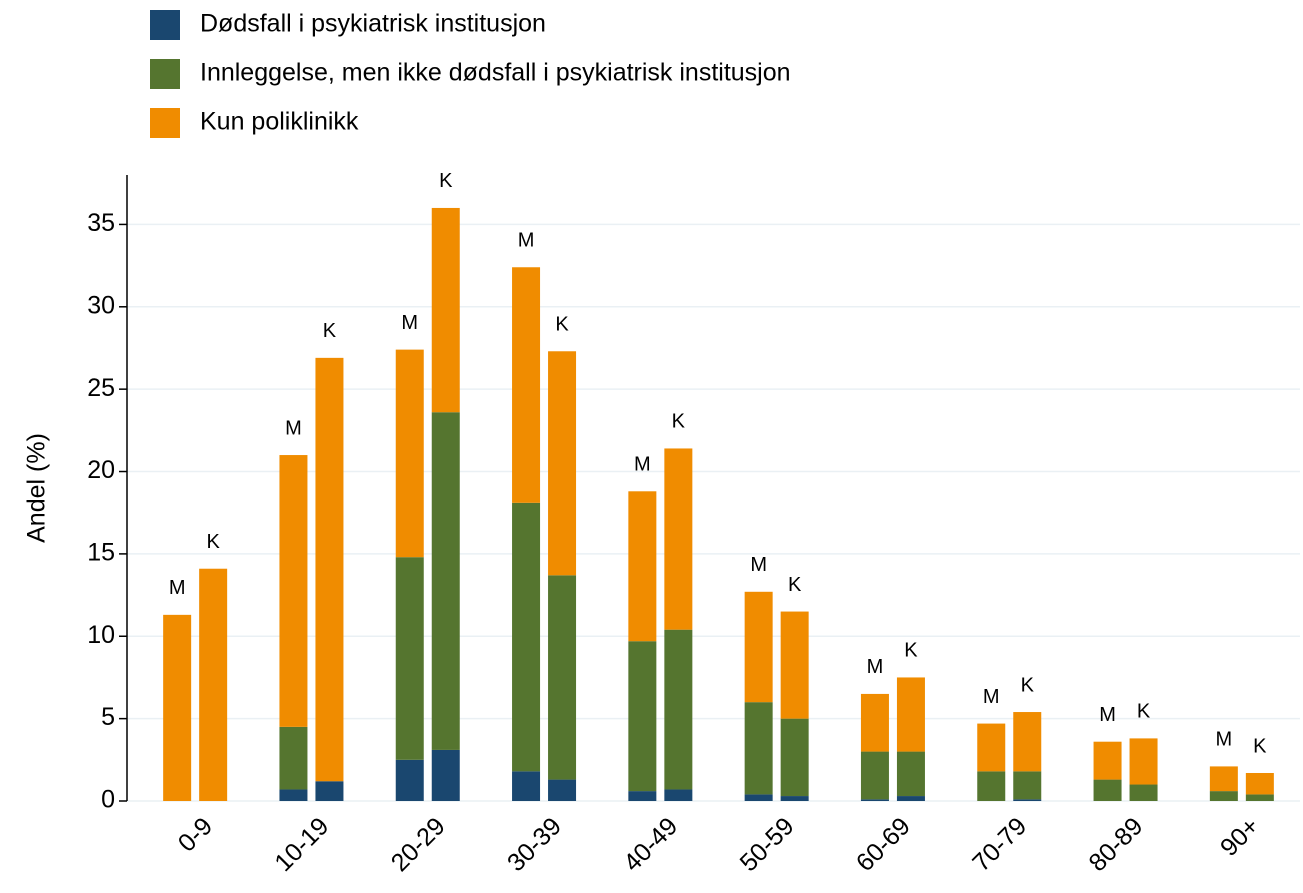 This screenshot has height=893, width=1303. What do you see at coordinates (301, 844) in the screenshot?
I see `x-tick-label: 10-19` at bounding box center [301, 844].